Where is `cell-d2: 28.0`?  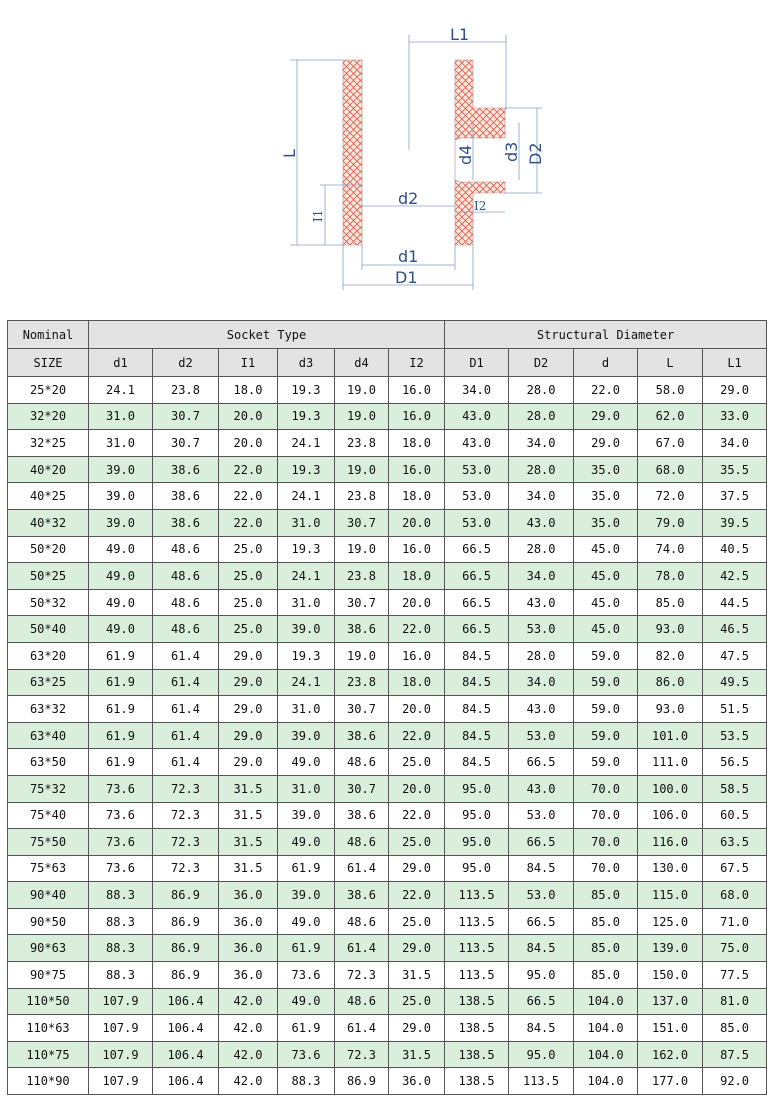
cell-d2: 28.0 is located at coordinates (541, 390).